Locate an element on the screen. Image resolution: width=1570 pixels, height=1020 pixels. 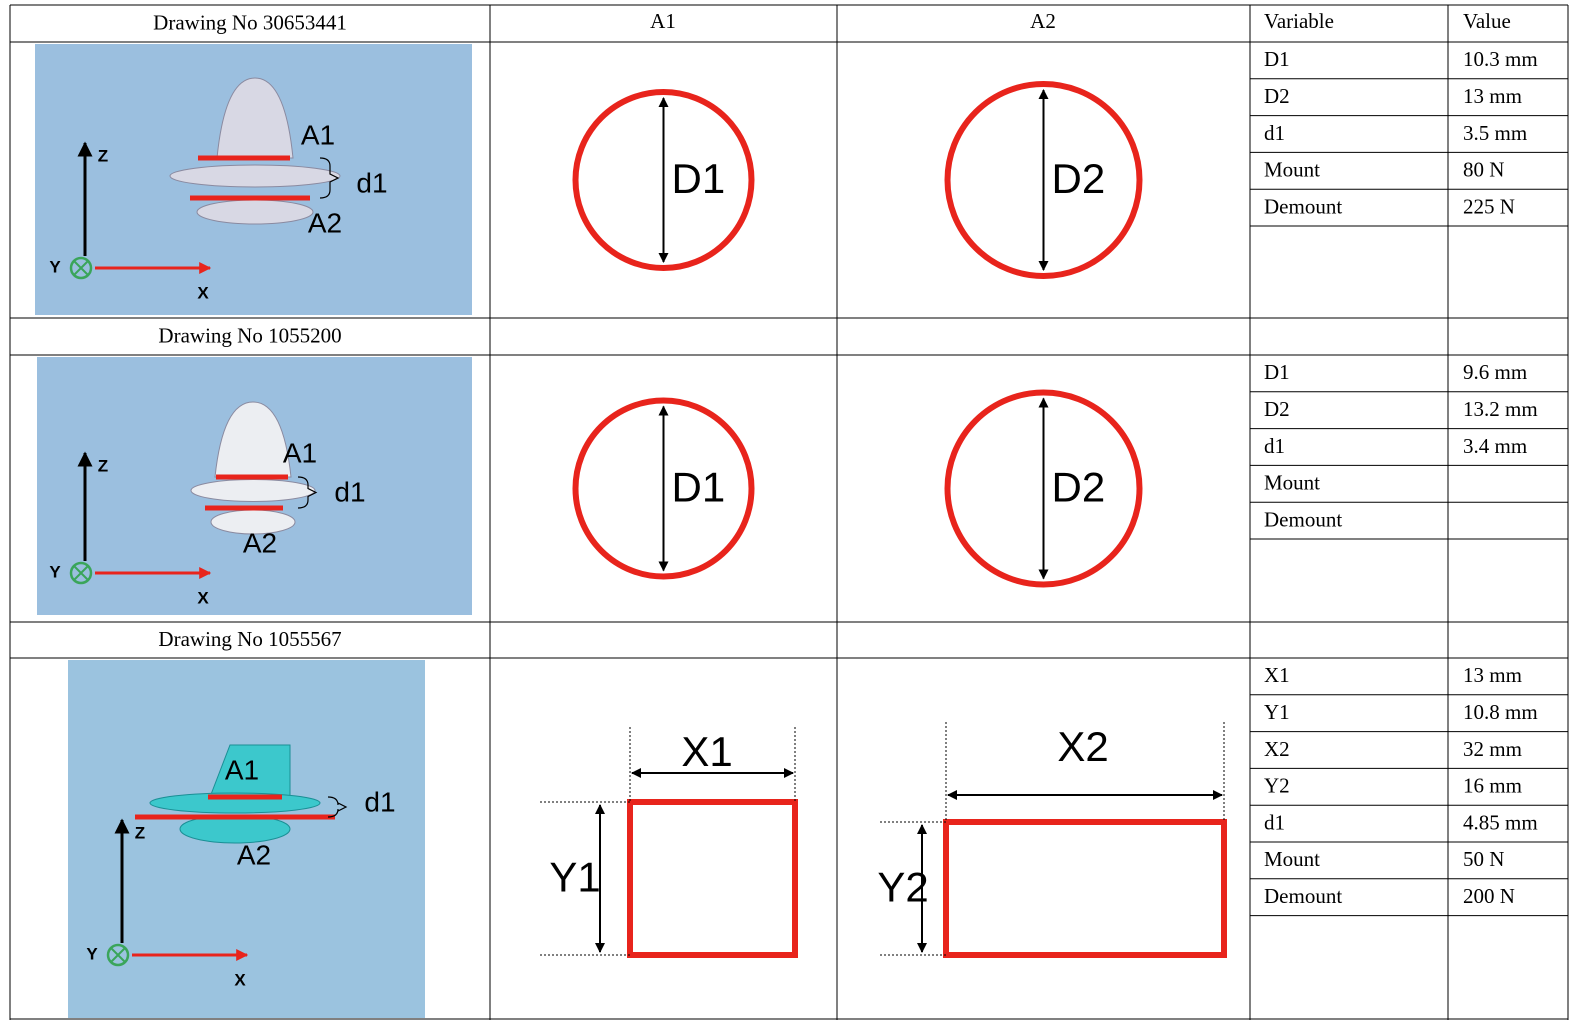
parameter-name: Y1 is located at coordinates (1277, 712).